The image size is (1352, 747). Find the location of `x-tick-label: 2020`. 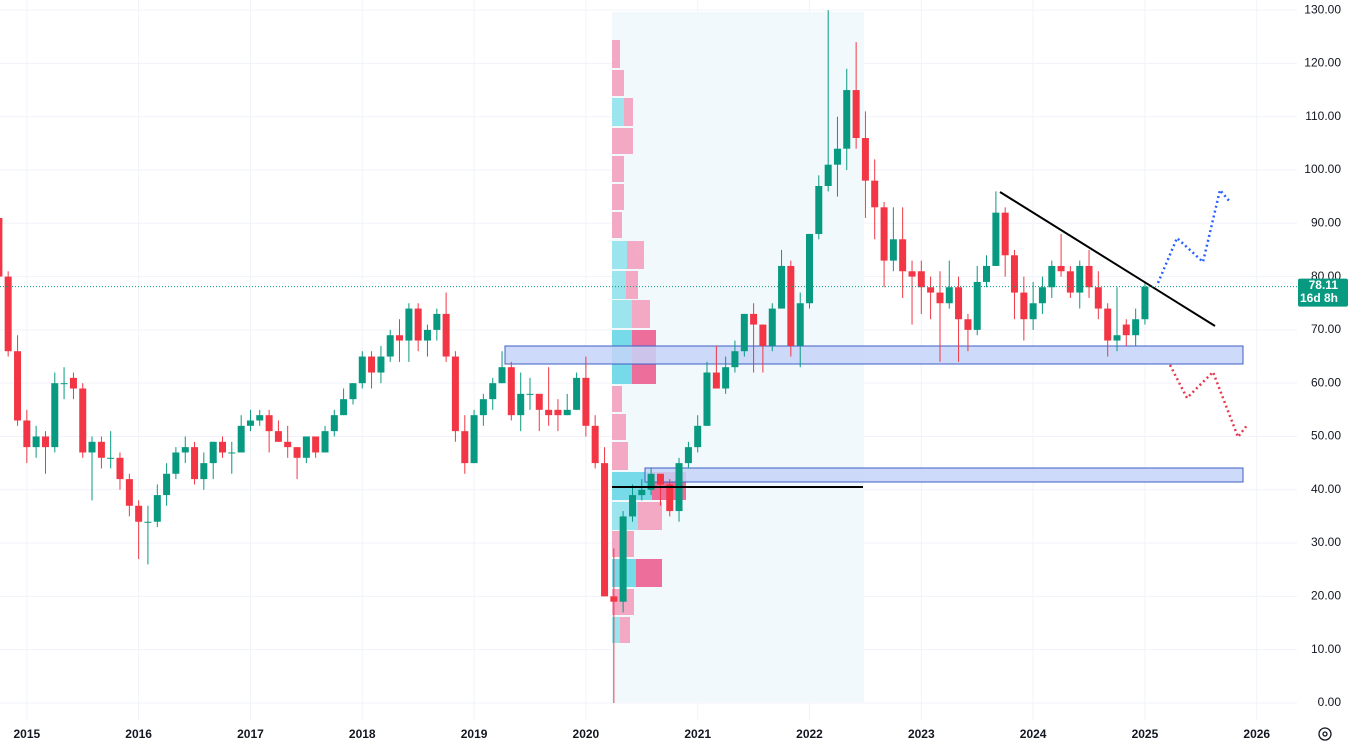

x-tick-label: 2020 is located at coordinates (586, 734).